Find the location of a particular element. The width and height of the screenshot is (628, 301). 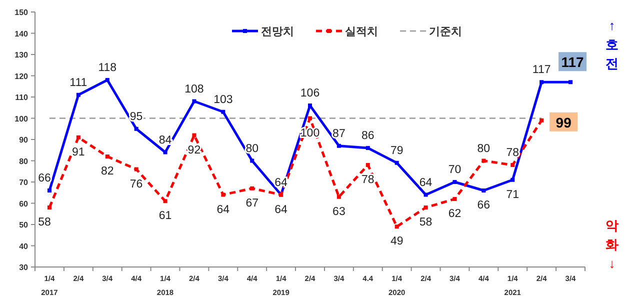

y-tick-label: 30 is located at coordinates (24, 267).